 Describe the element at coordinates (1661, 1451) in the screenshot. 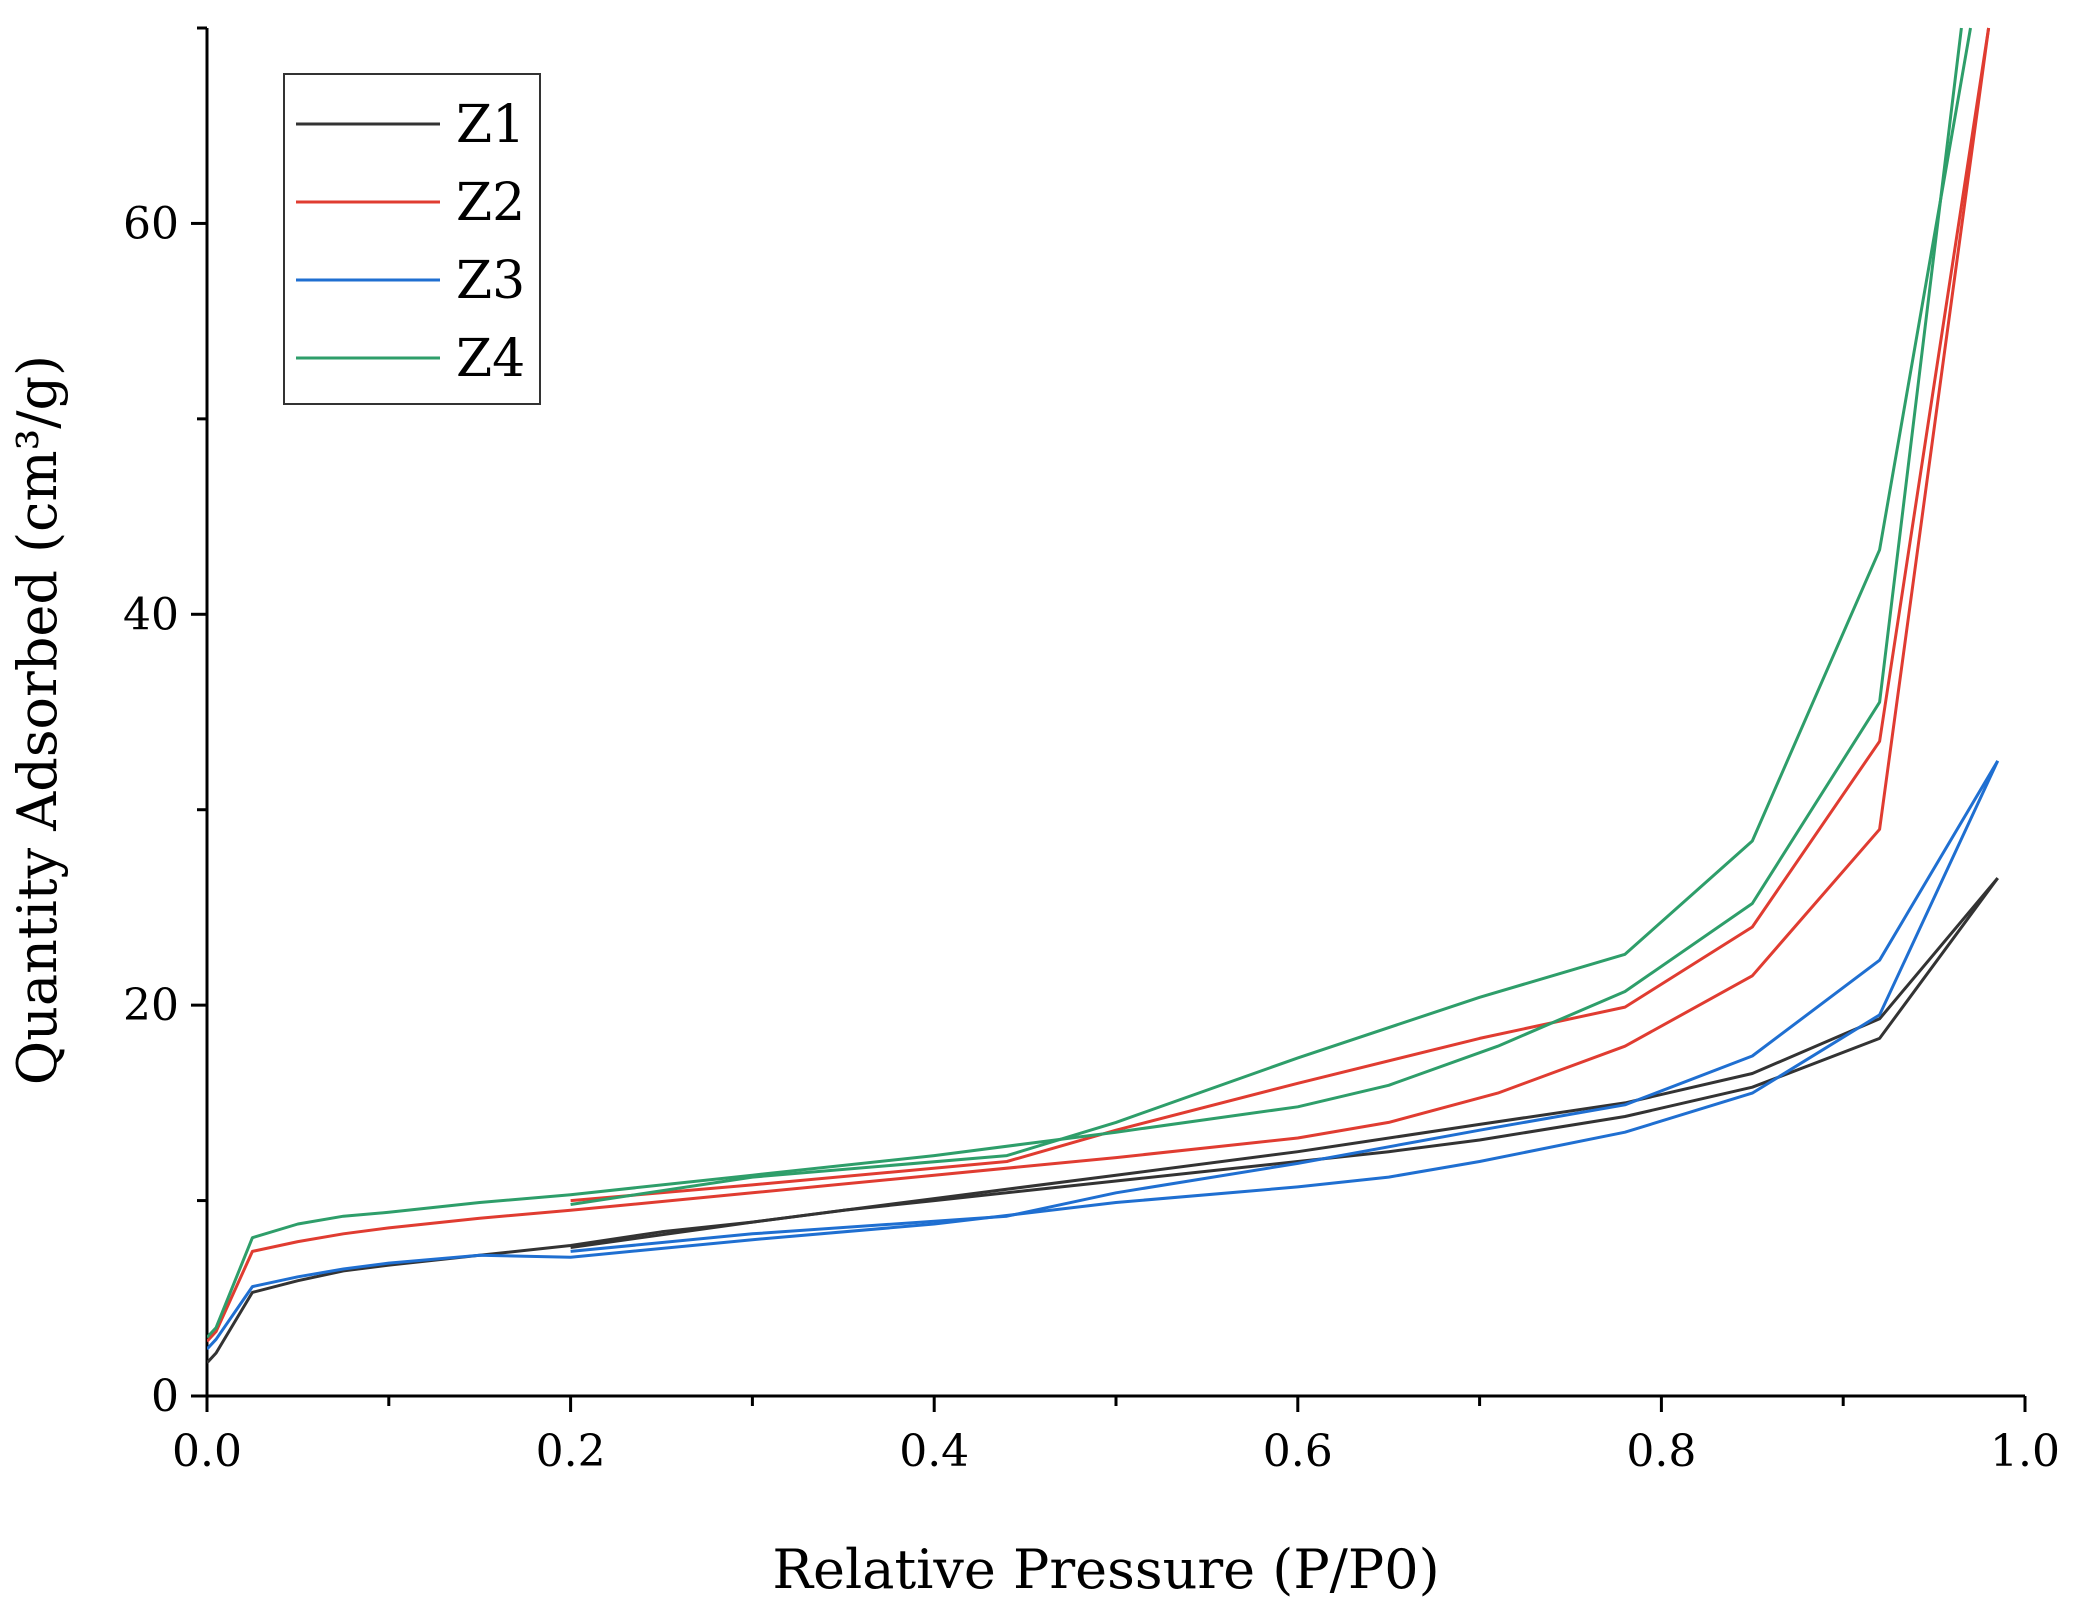

I see `x-tick-label: 0.8` at that location.